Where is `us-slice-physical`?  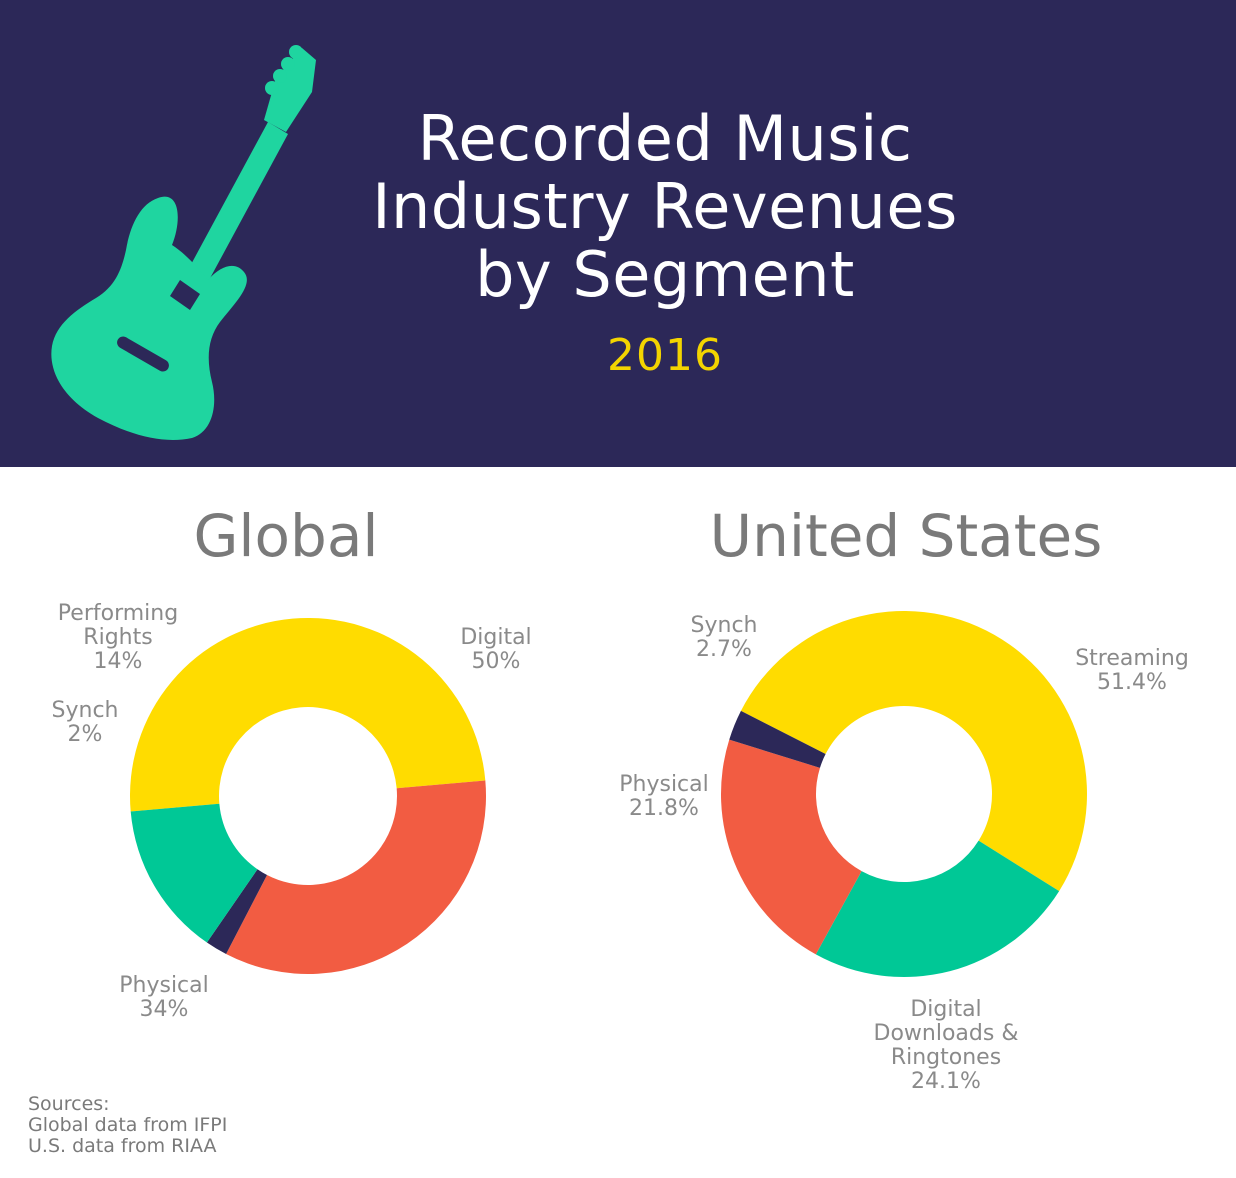 us-slice-physical is located at coordinates (791, 847).